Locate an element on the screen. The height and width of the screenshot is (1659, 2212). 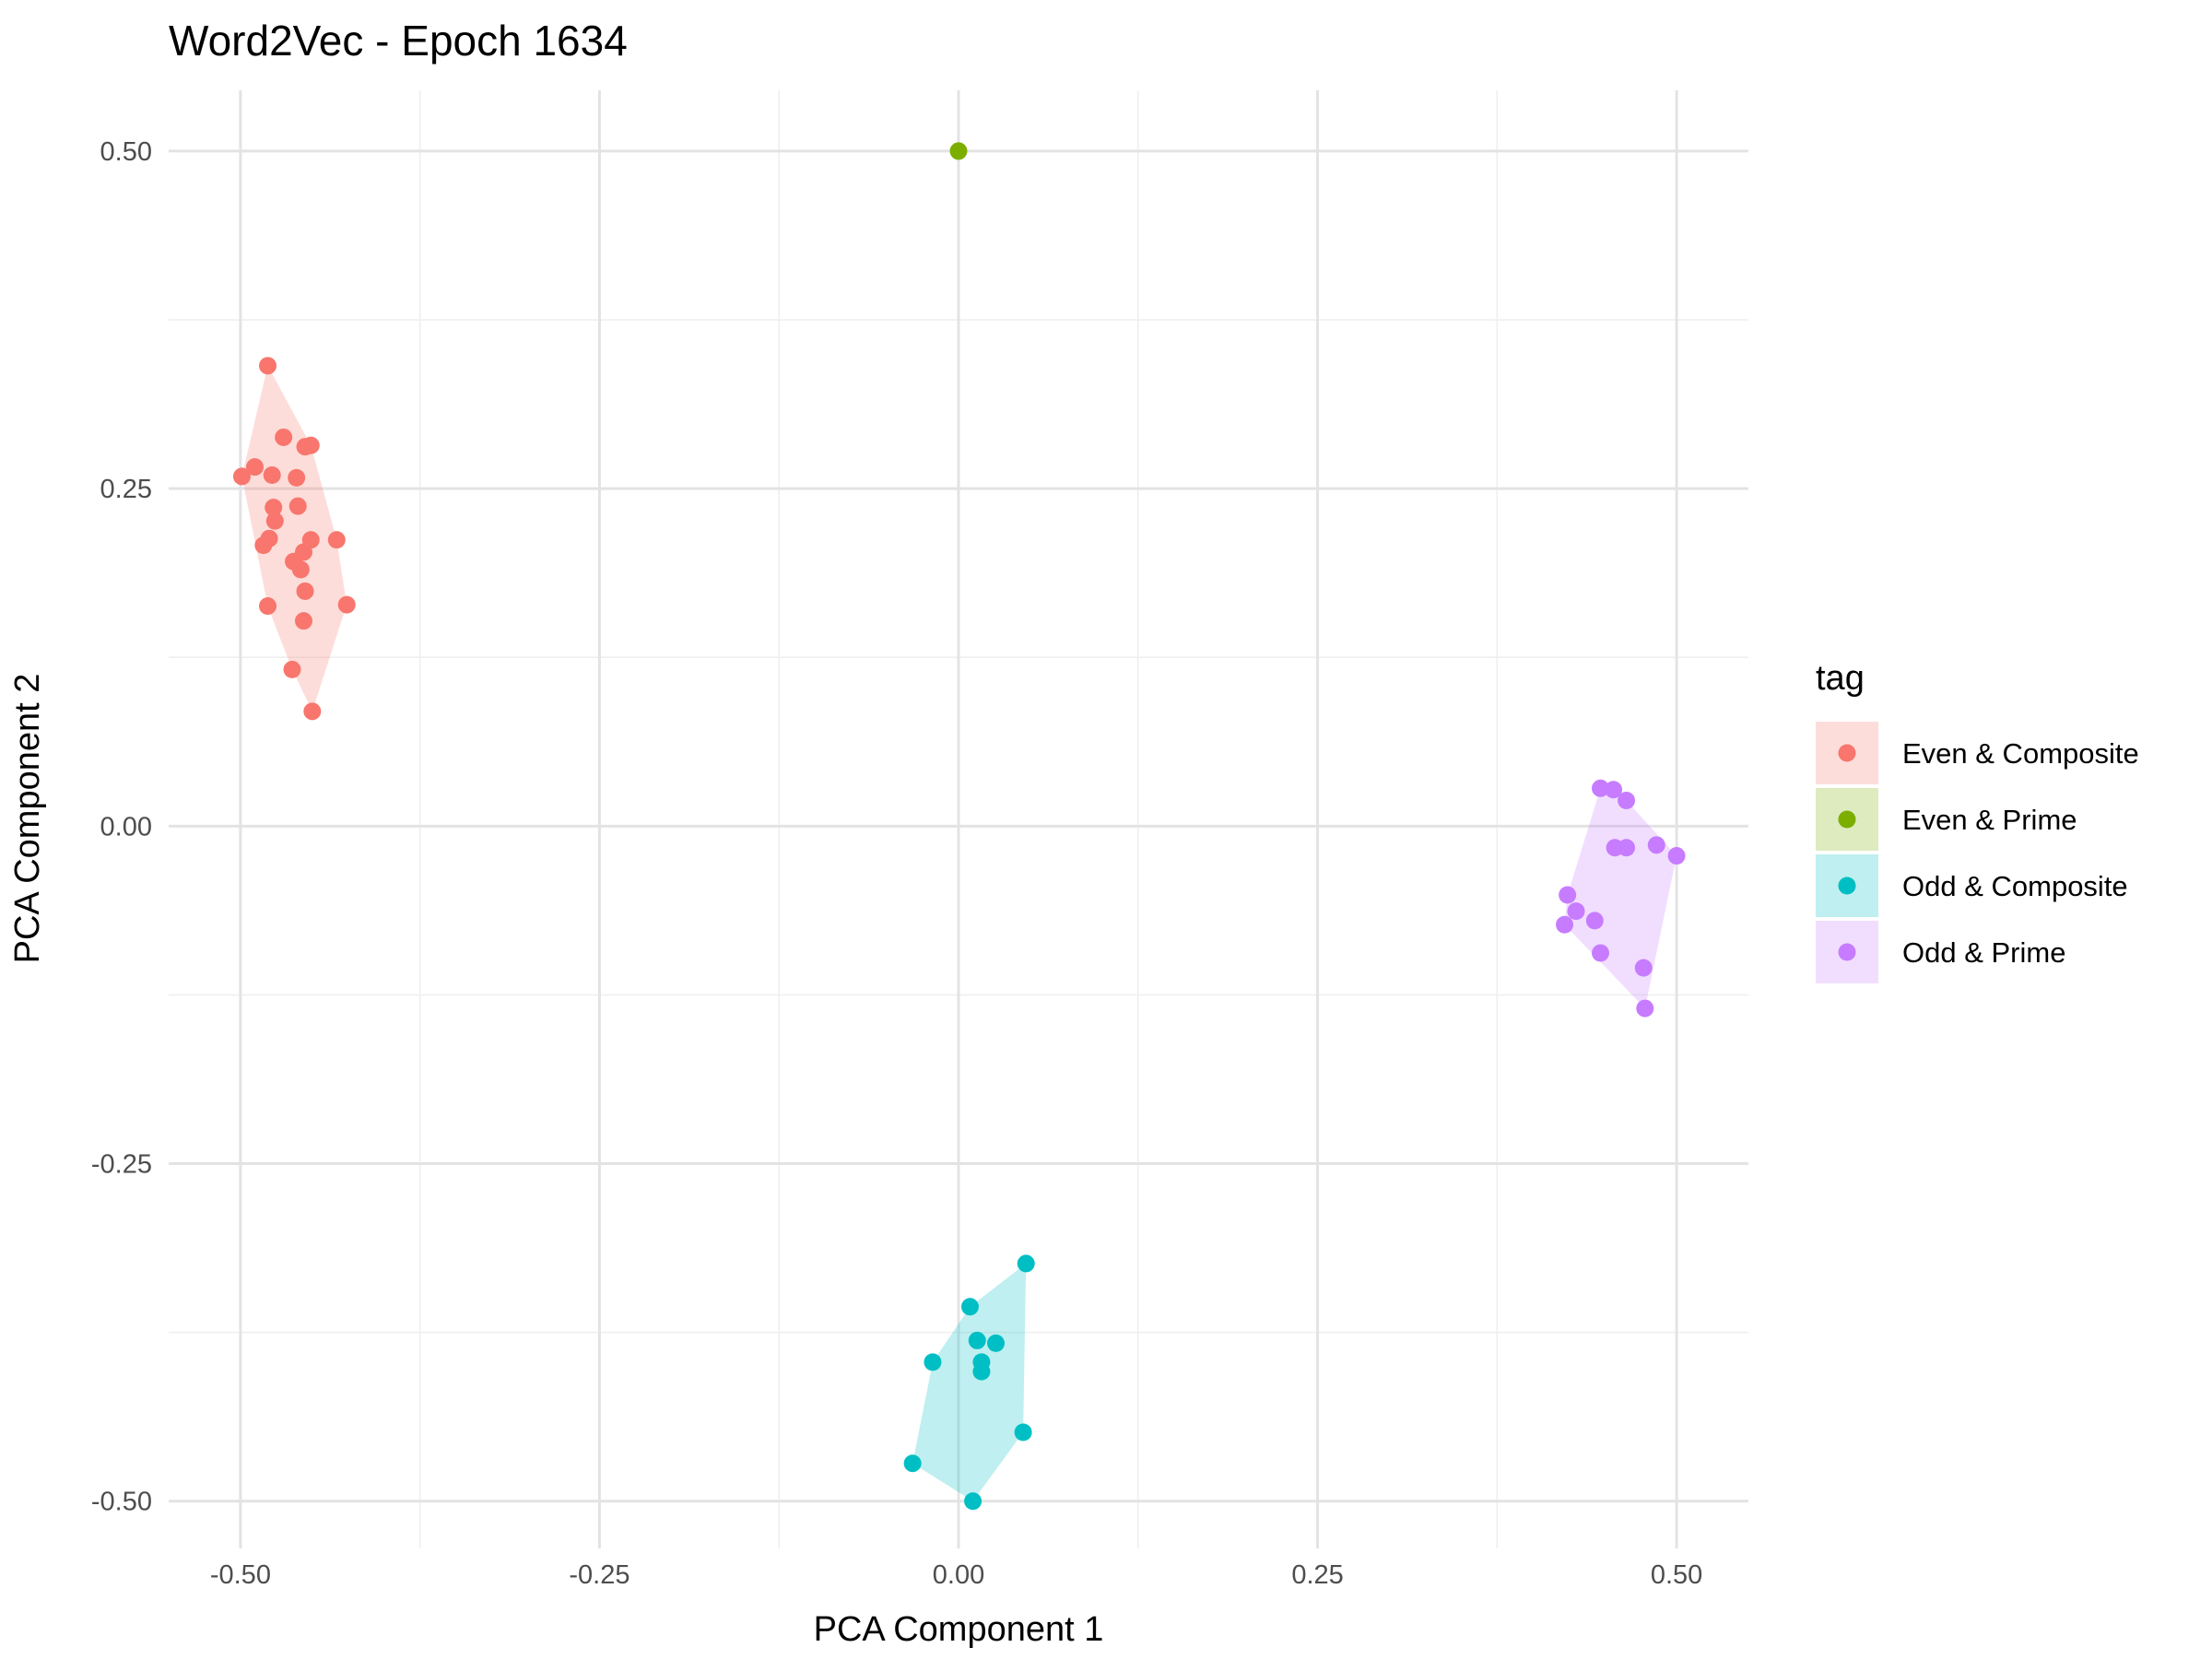
y-tick-label: -0.25 is located at coordinates (121, 1165).